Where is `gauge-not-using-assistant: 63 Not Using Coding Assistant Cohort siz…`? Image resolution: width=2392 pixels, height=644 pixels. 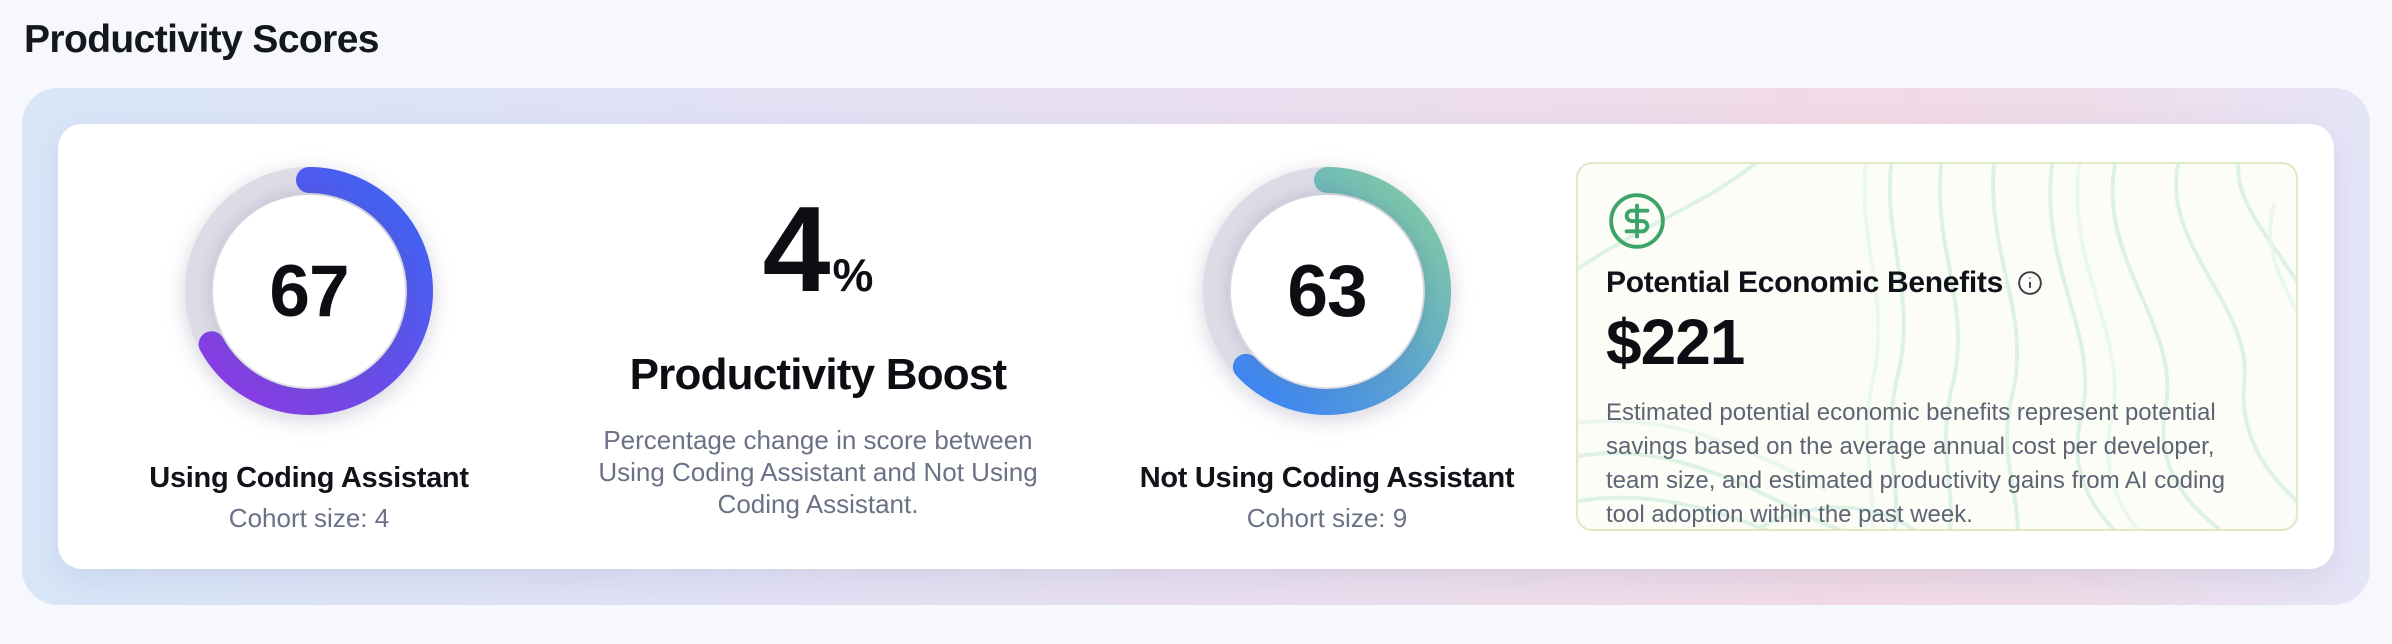 gauge-not-using-assistant: 63 Not Using Coding Assistant Cohort siz… is located at coordinates (1327, 346).